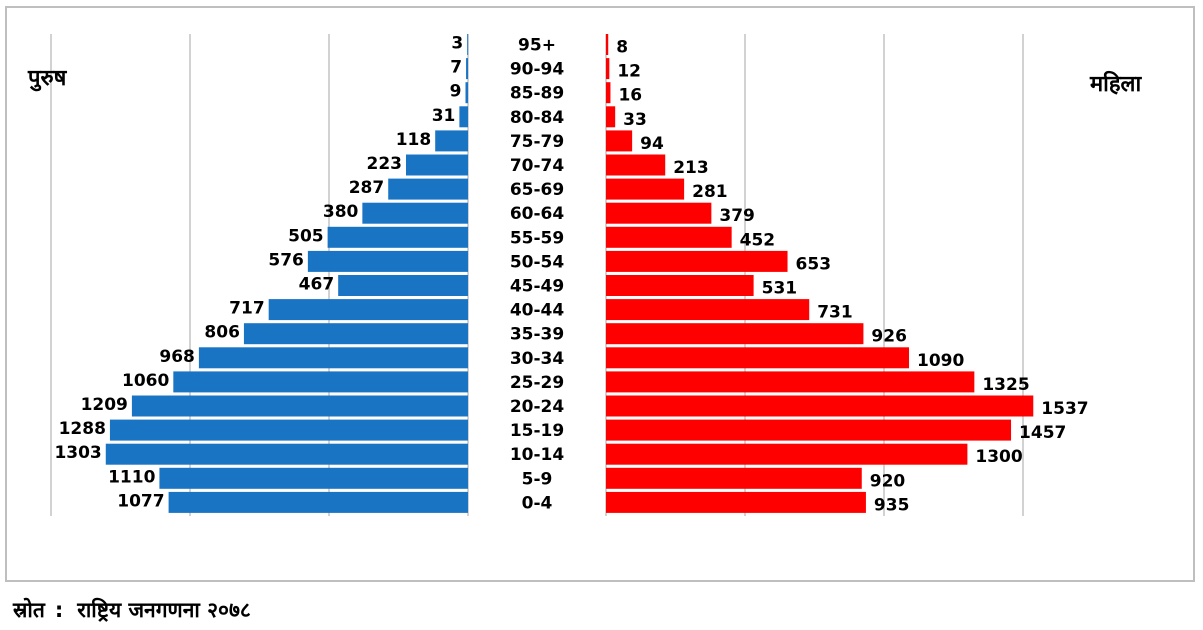 This screenshot has height=630, width=1203. What do you see at coordinates (47, 77) in the screenshot?
I see `male-side-label: पुरुष` at bounding box center [47, 77].